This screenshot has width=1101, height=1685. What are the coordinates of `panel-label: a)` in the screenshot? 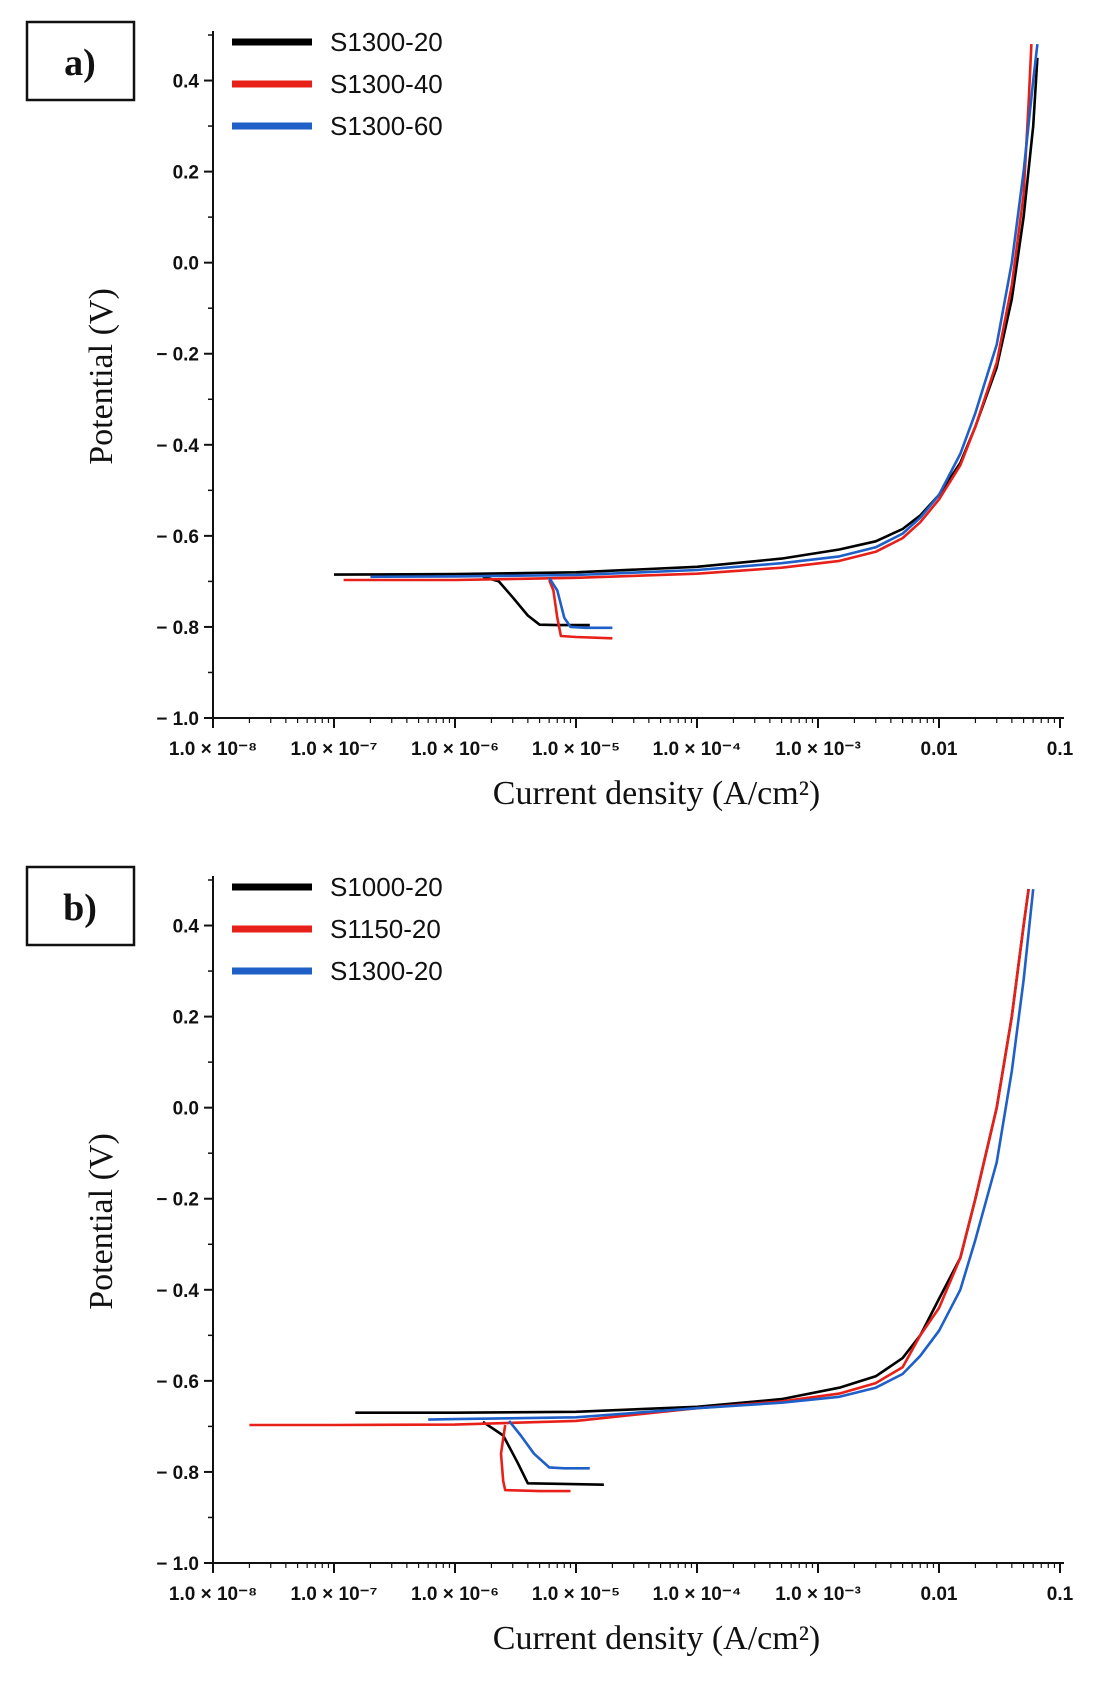 It's located at (80, 63).